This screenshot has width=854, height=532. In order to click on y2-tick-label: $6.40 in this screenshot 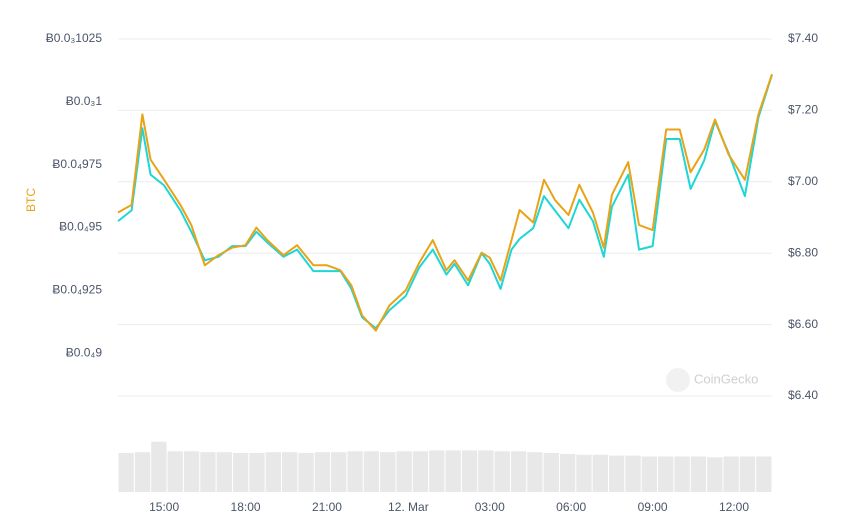, I will do `click(803, 395)`.